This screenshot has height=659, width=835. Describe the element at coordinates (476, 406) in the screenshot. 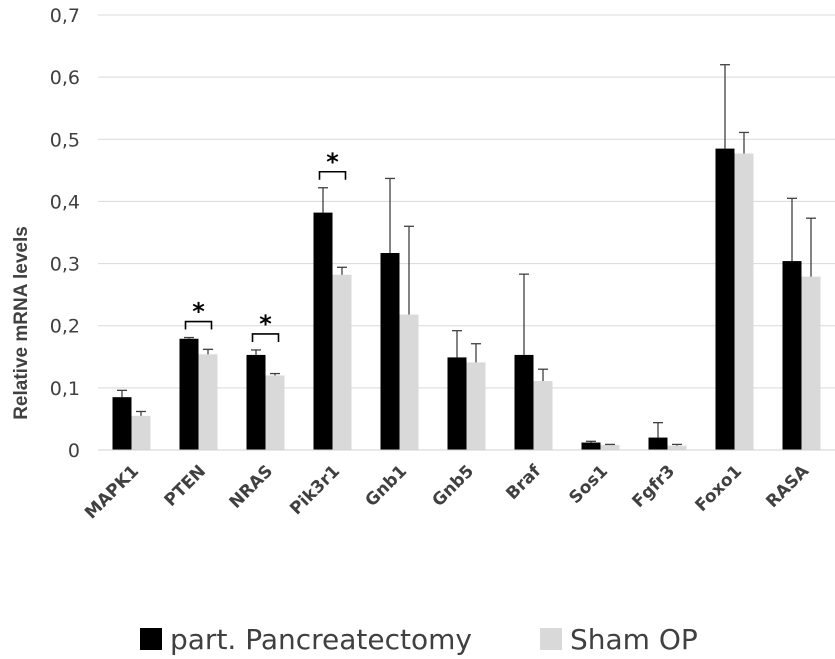

I see `bar-sham-gnb5` at that location.